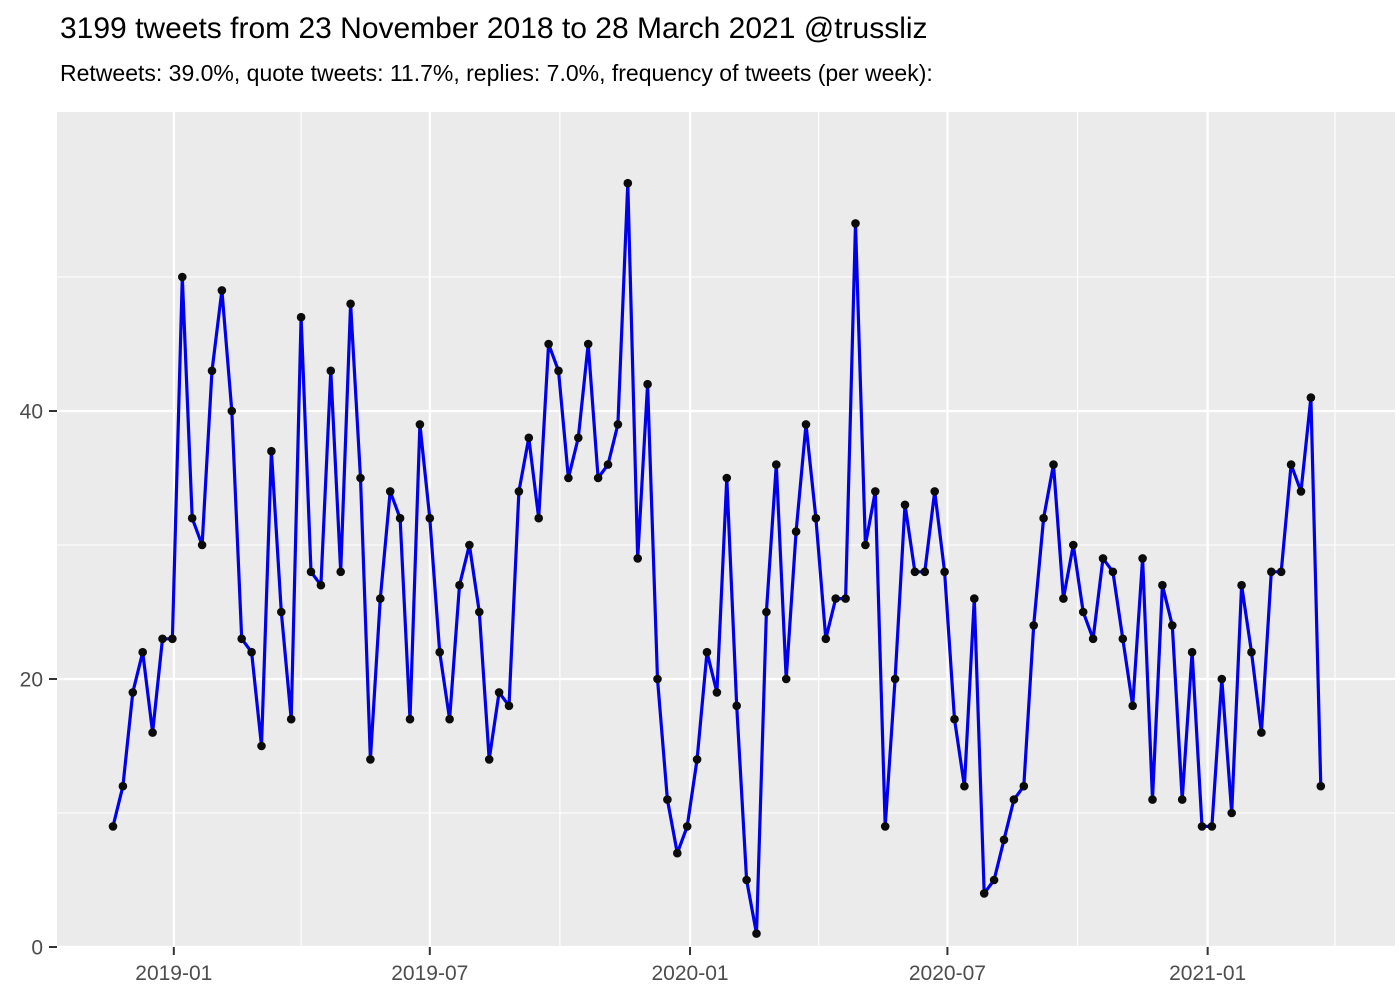  What do you see at coordinates (31, 412) in the screenshot?
I see `y-tick-label: 40` at bounding box center [31, 412].